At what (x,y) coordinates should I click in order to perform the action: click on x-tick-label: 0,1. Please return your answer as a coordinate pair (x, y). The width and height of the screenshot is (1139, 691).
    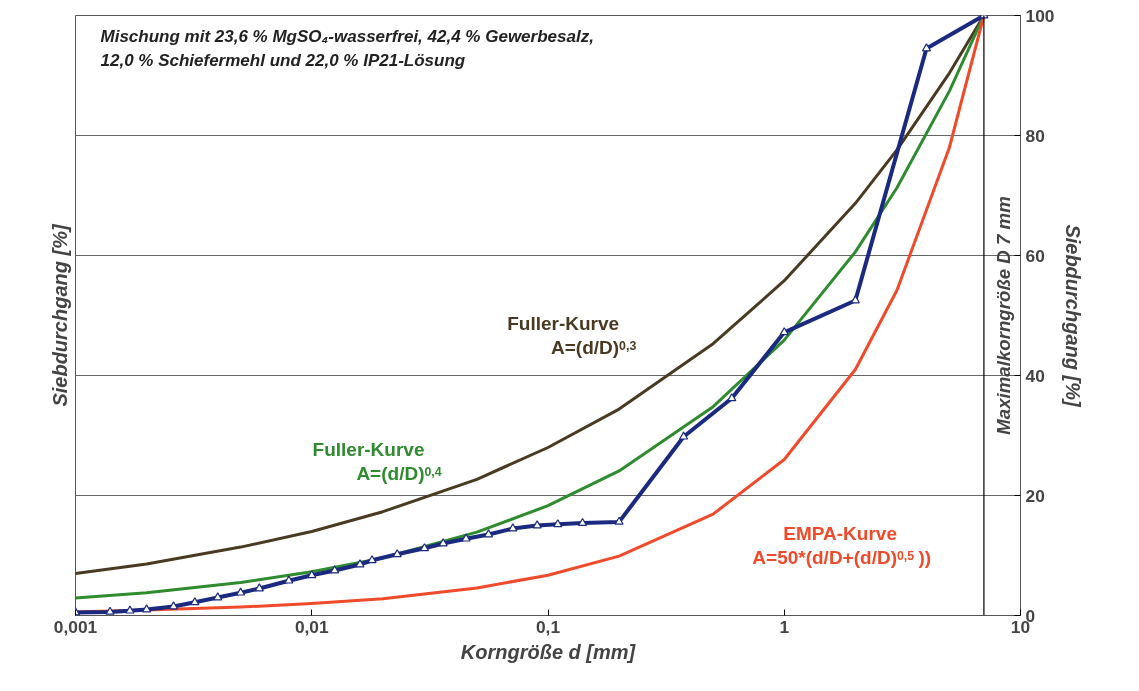
    Looking at the image, I should click on (548, 626).